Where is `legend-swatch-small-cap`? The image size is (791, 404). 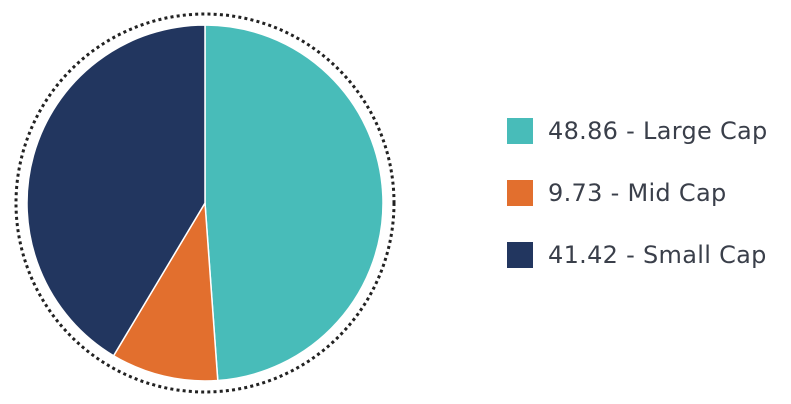
legend-swatch-small-cap is located at coordinates (520, 255).